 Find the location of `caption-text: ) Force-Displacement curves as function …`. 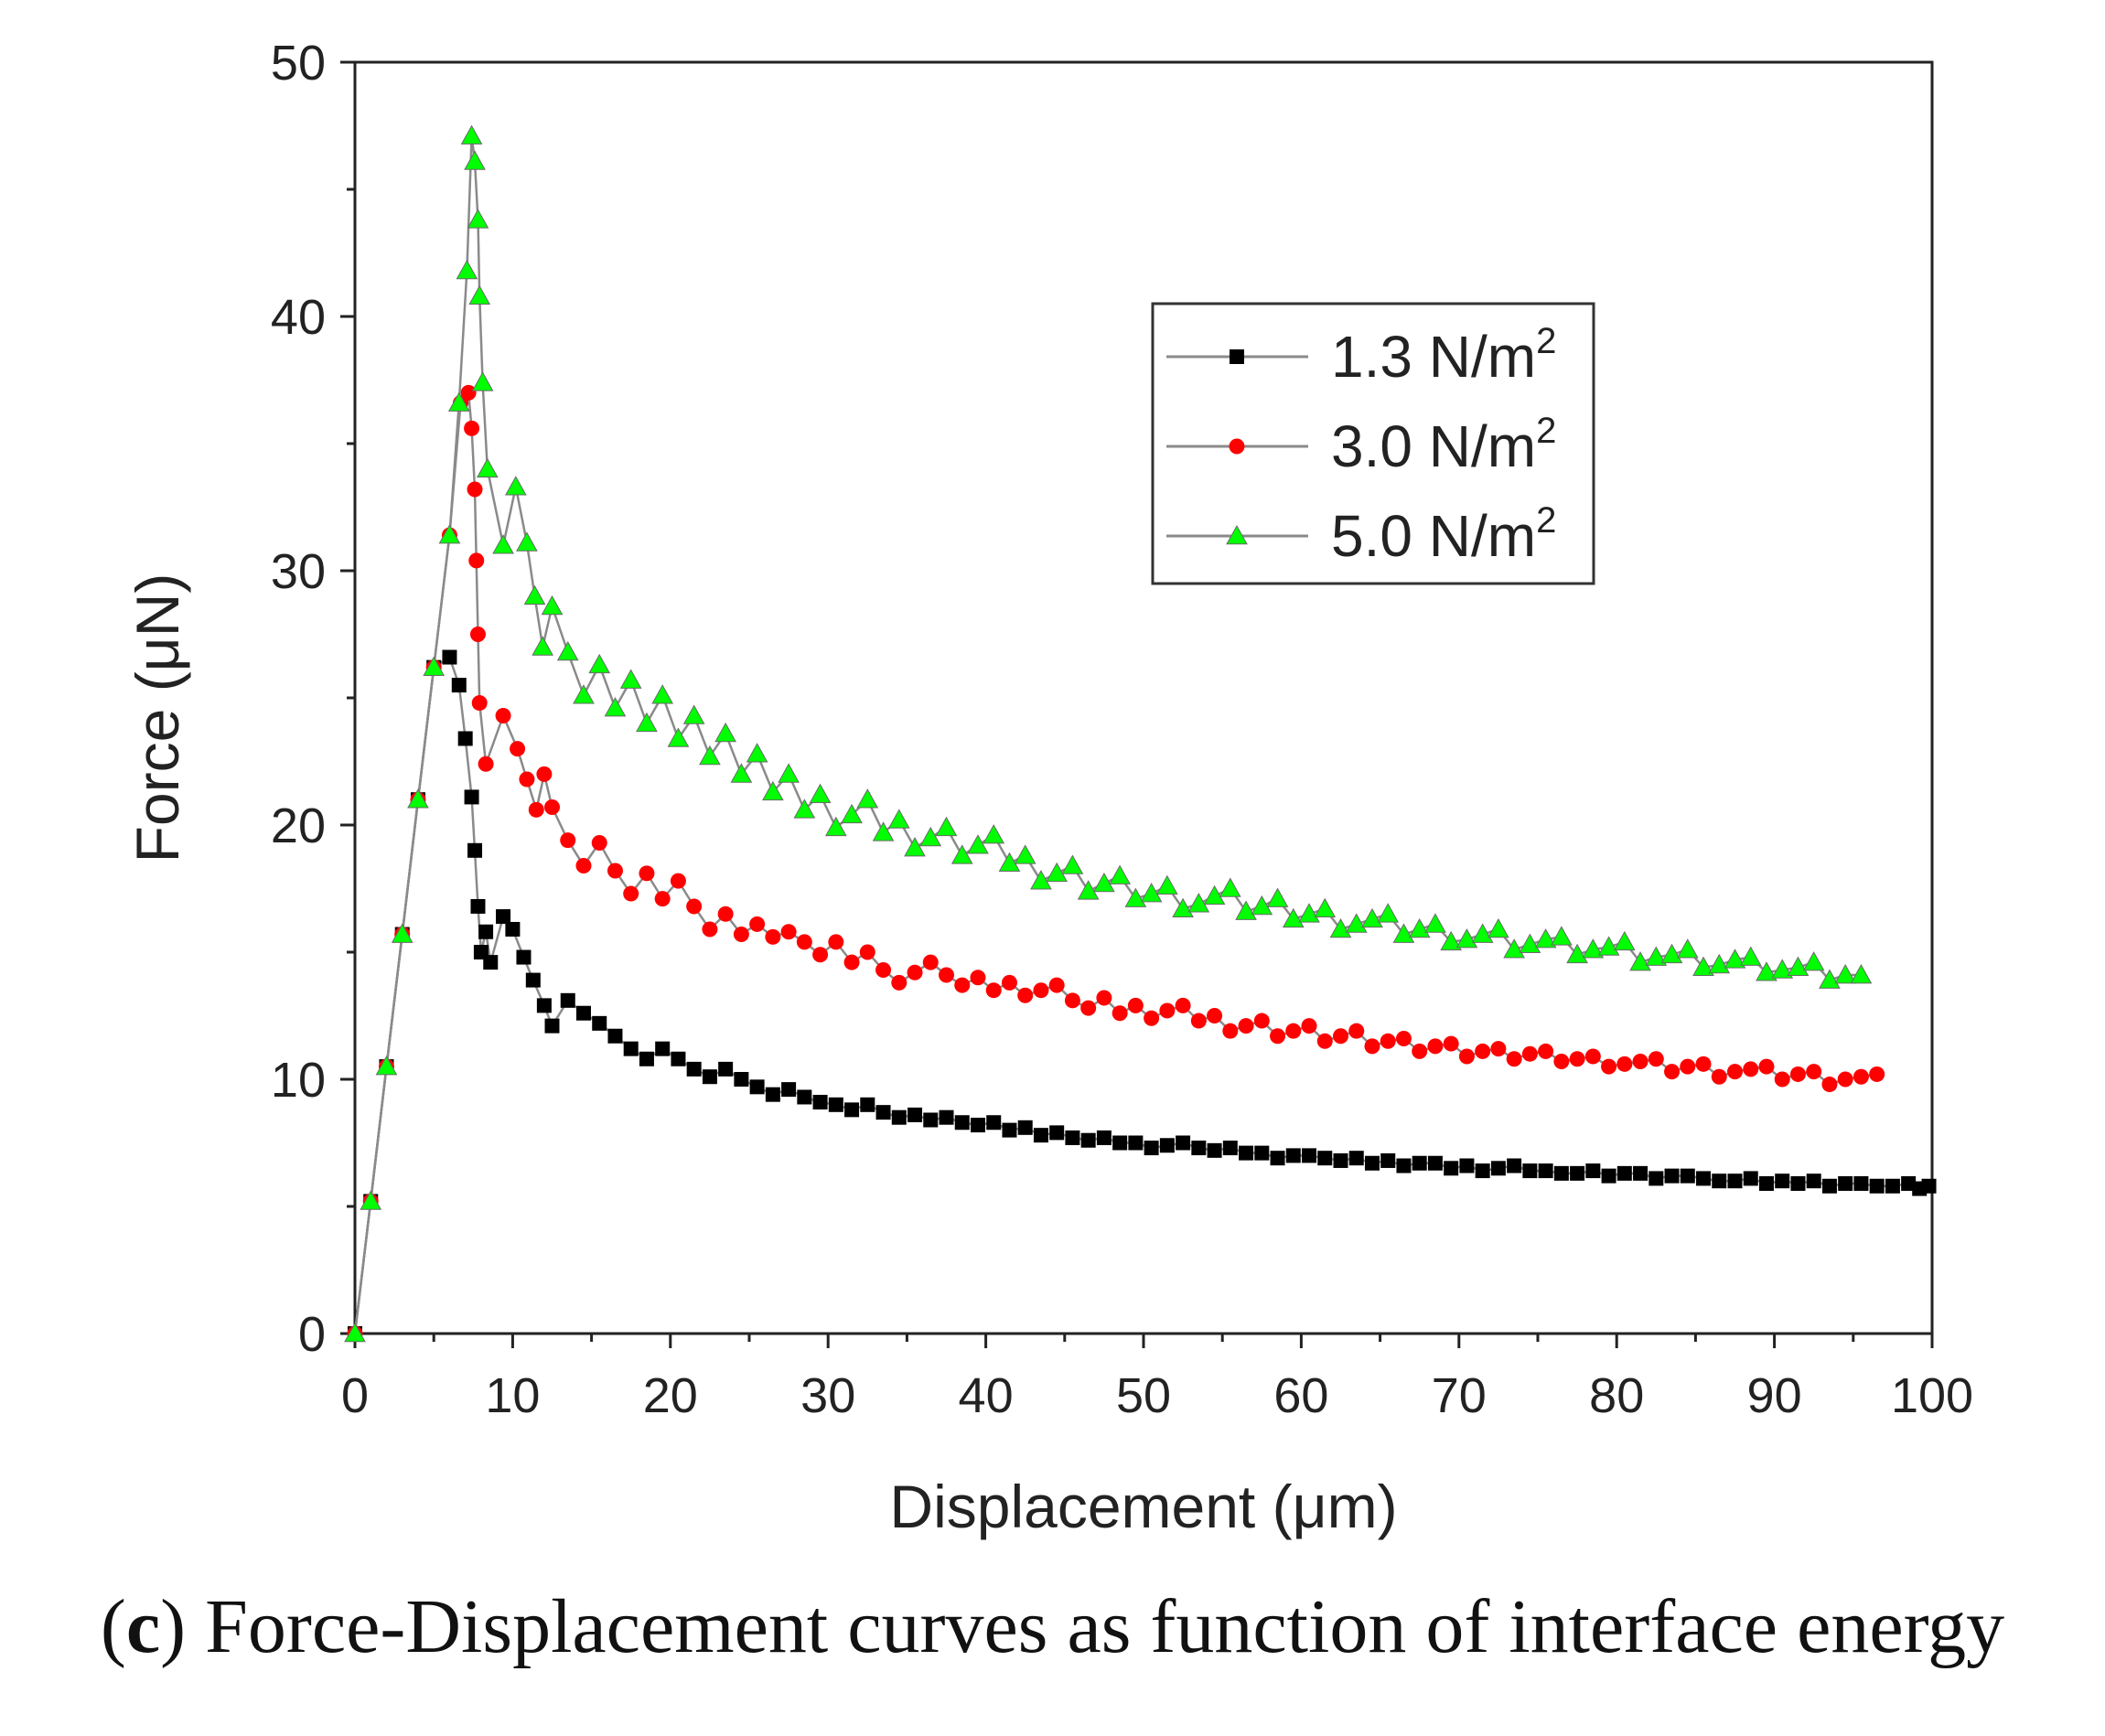

caption-text: ) Force-Displacement curves as function … is located at coordinates (1082, 1627).